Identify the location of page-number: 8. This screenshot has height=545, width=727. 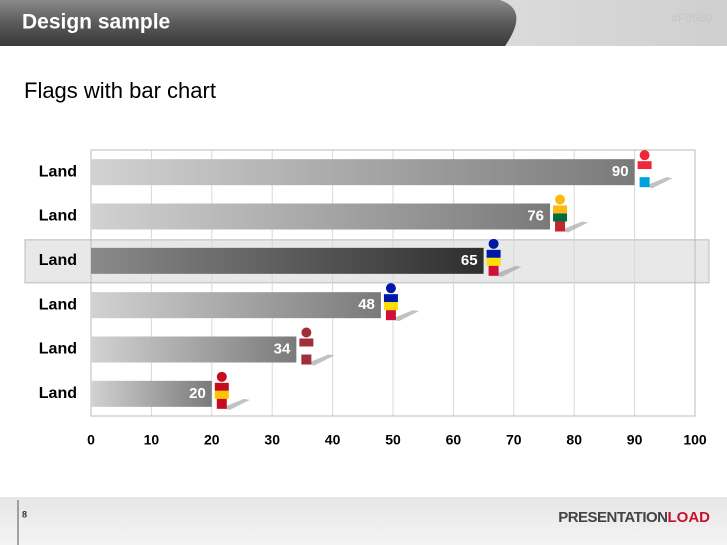
(24, 514).